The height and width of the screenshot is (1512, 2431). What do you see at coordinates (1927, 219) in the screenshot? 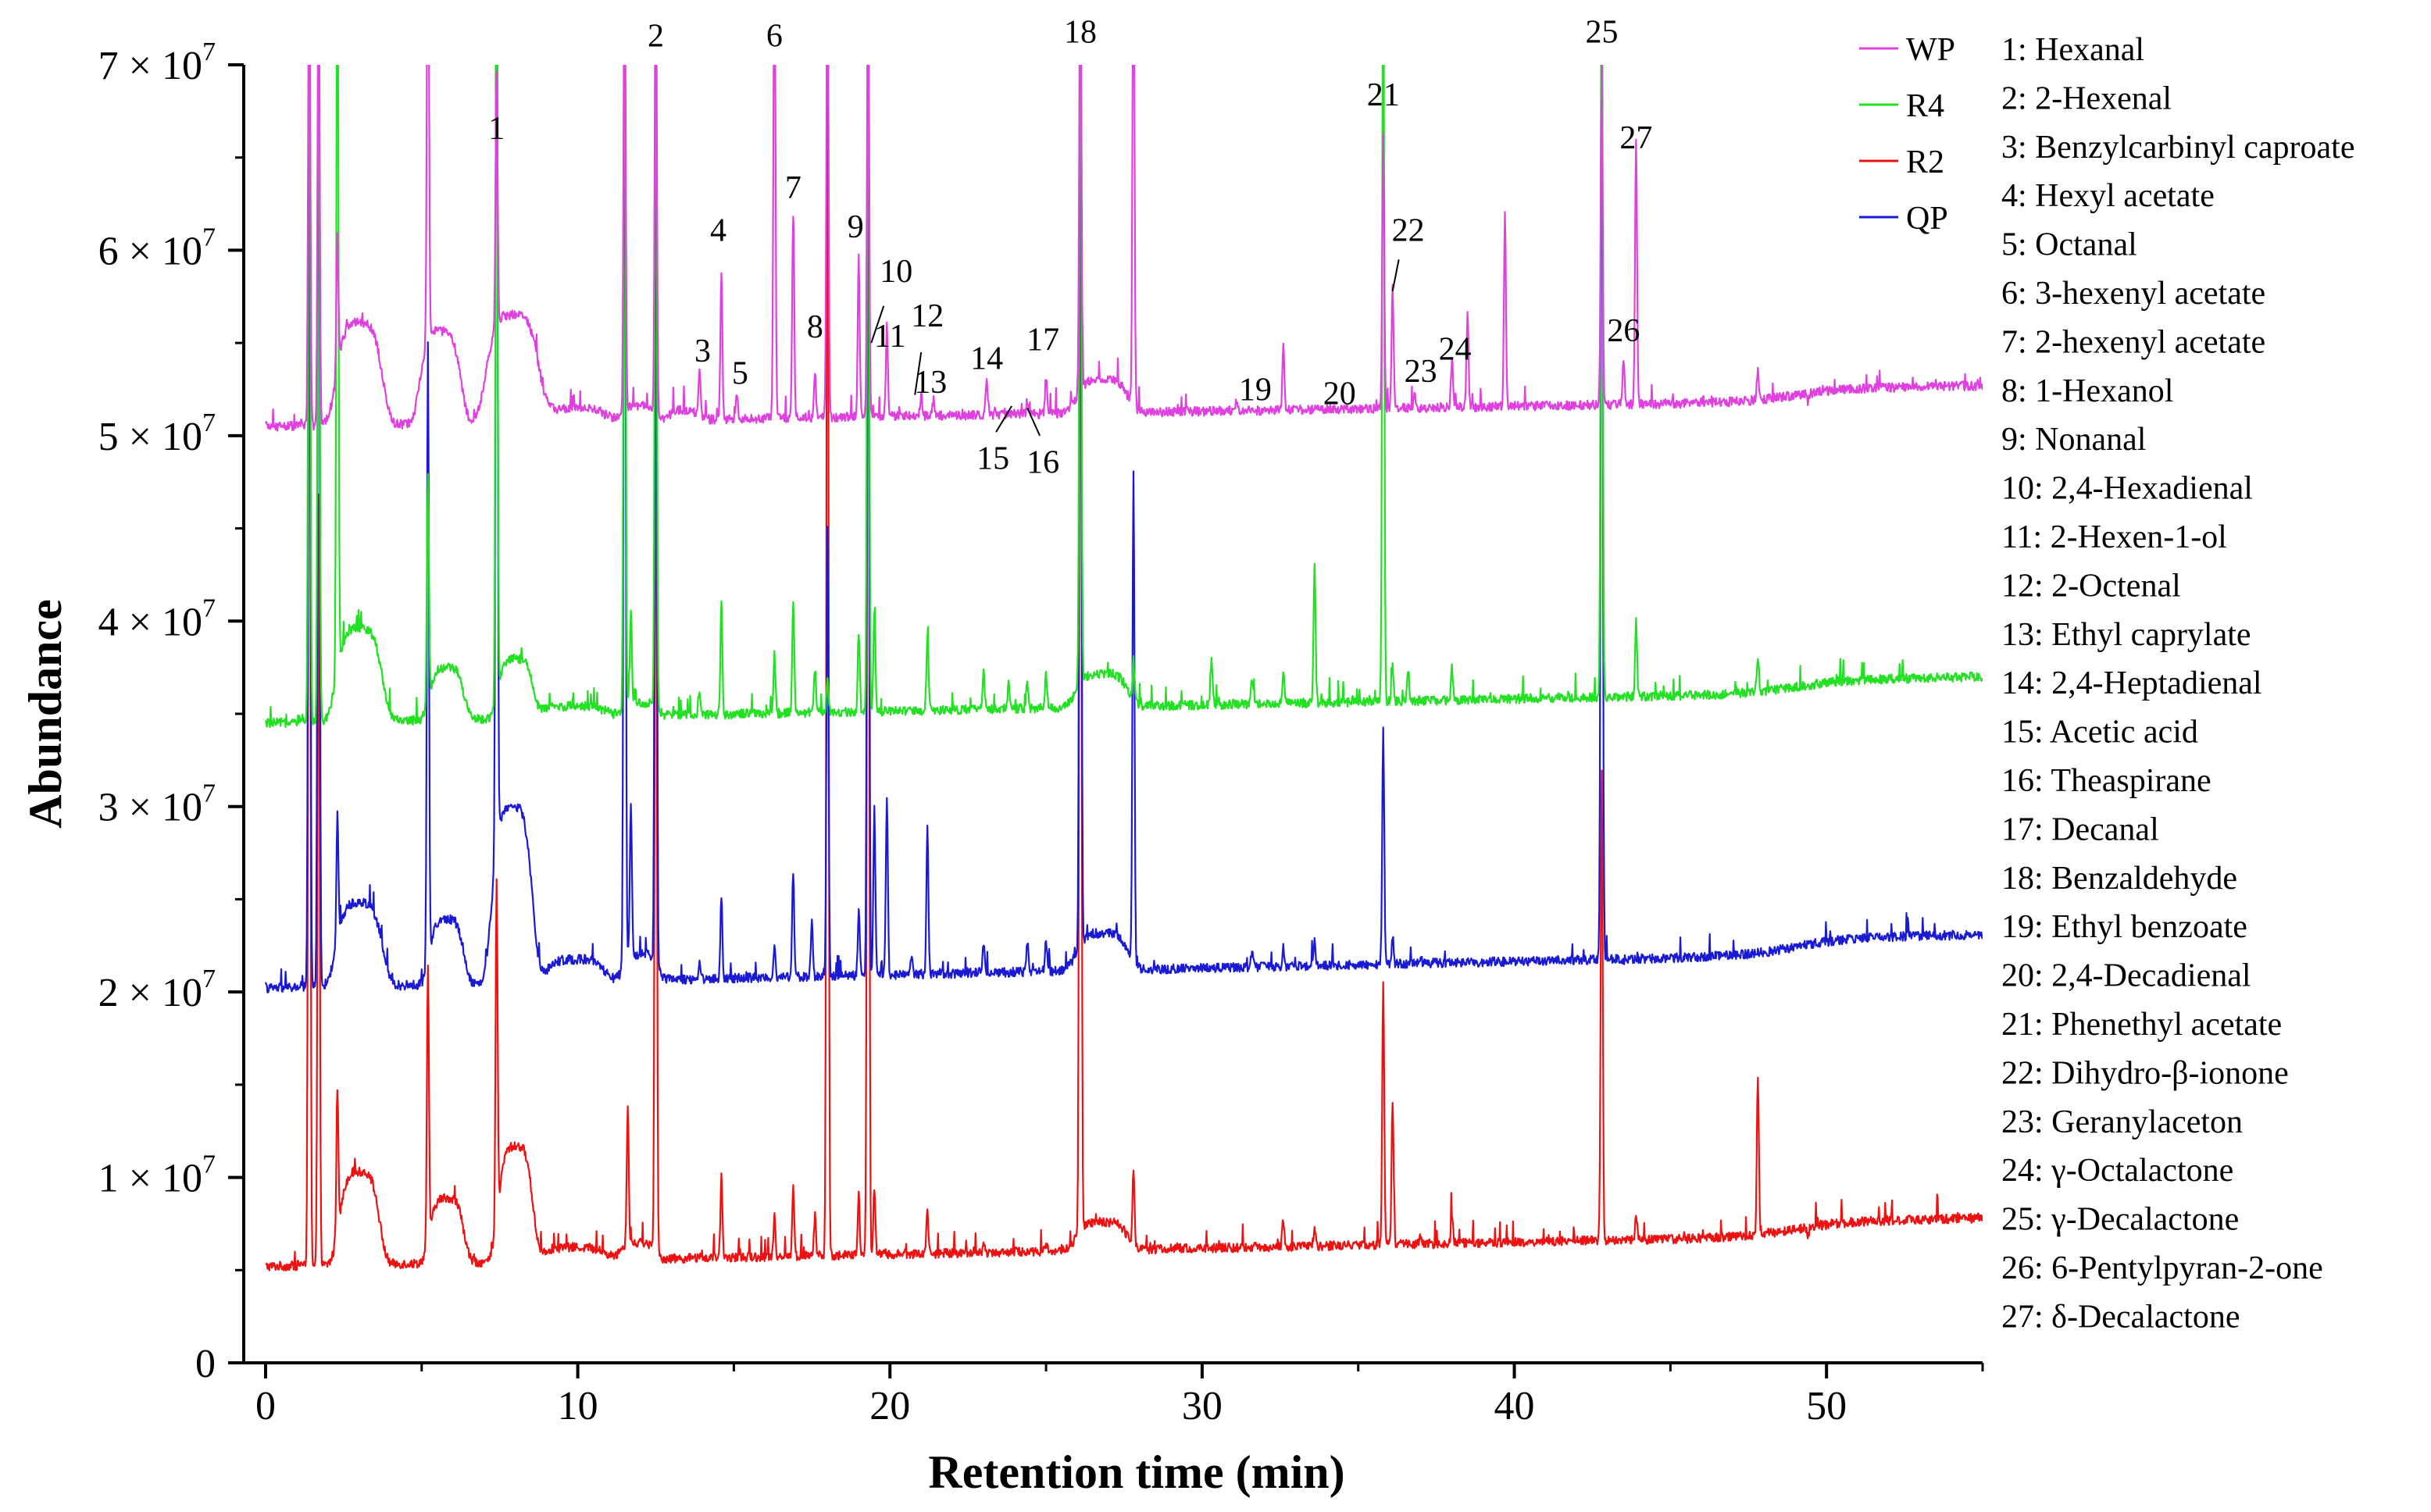
I see `legend-label-qp: QP` at bounding box center [1927, 219].